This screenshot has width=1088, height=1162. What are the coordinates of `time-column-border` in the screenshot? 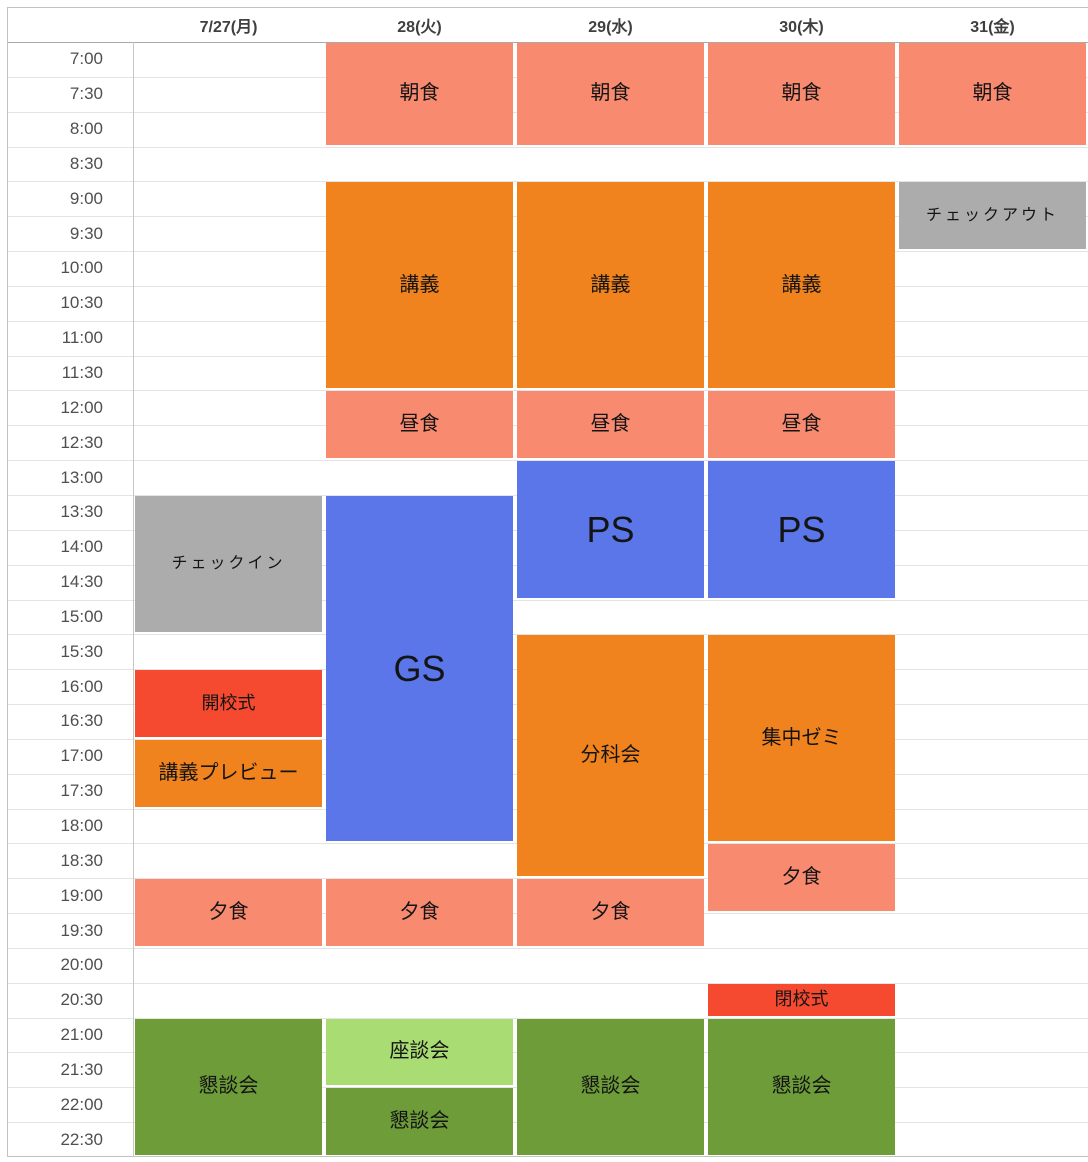 It's located at (133, 599).